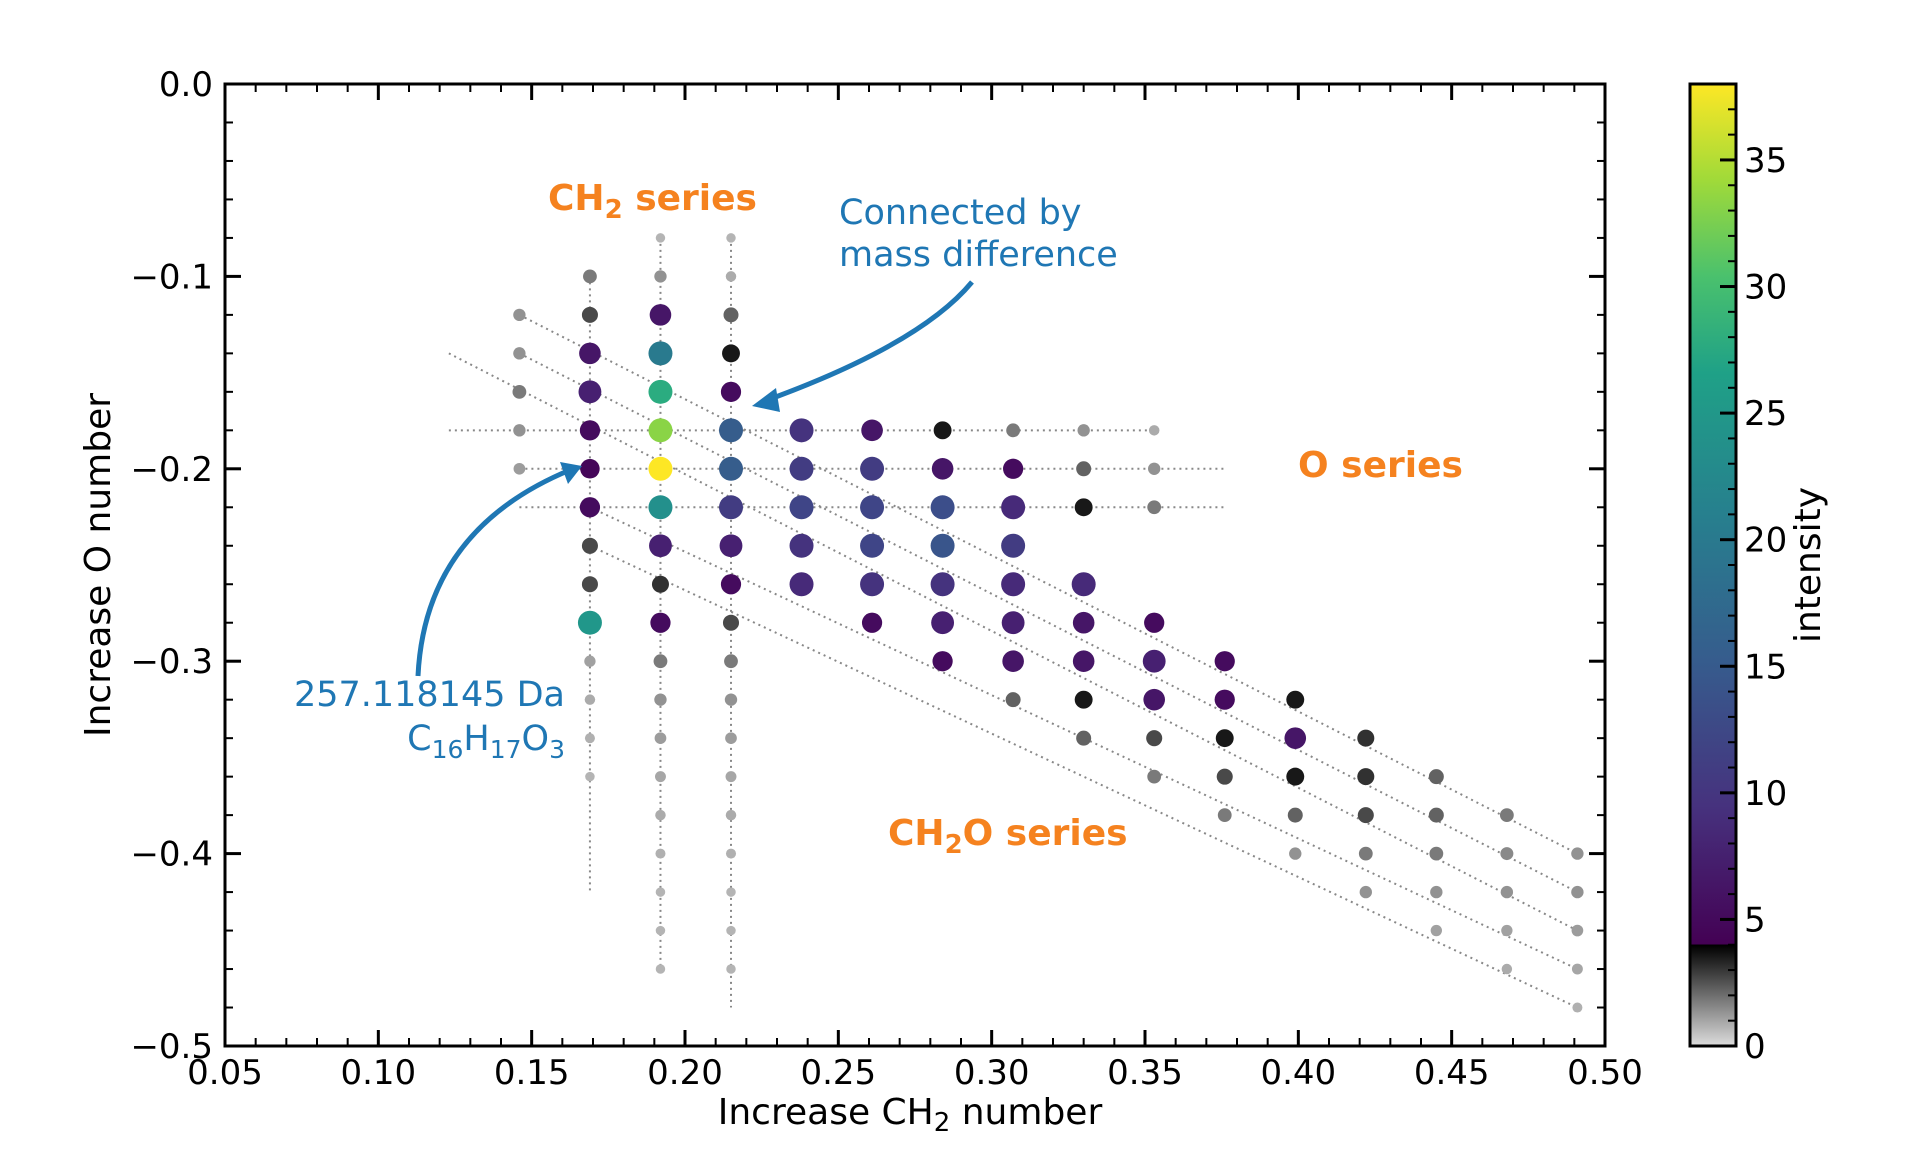  I want to click on x-tick-label: 0.35, so click(1145, 1073).